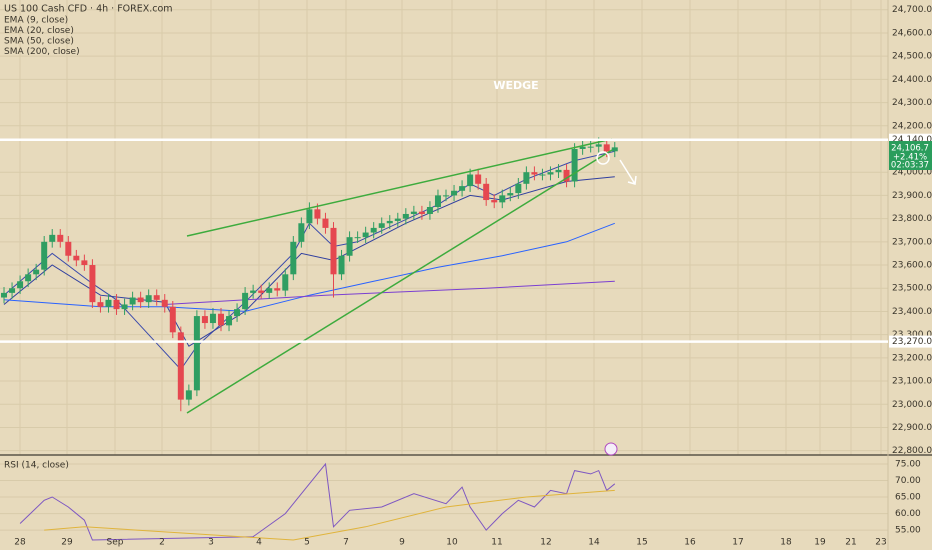 The image size is (932, 550). I want to click on y-tick-label: 24,700.0, so click(912, 10).